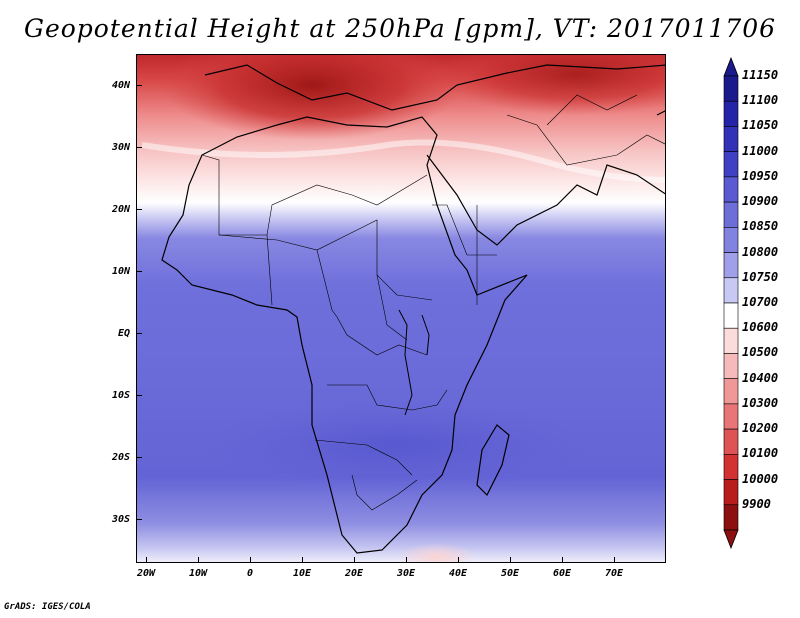 This screenshot has width=800, height=618. What do you see at coordinates (760, 327) in the screenshot?
I see `colorbar-label: 10600` at bounding box center [760, 327].